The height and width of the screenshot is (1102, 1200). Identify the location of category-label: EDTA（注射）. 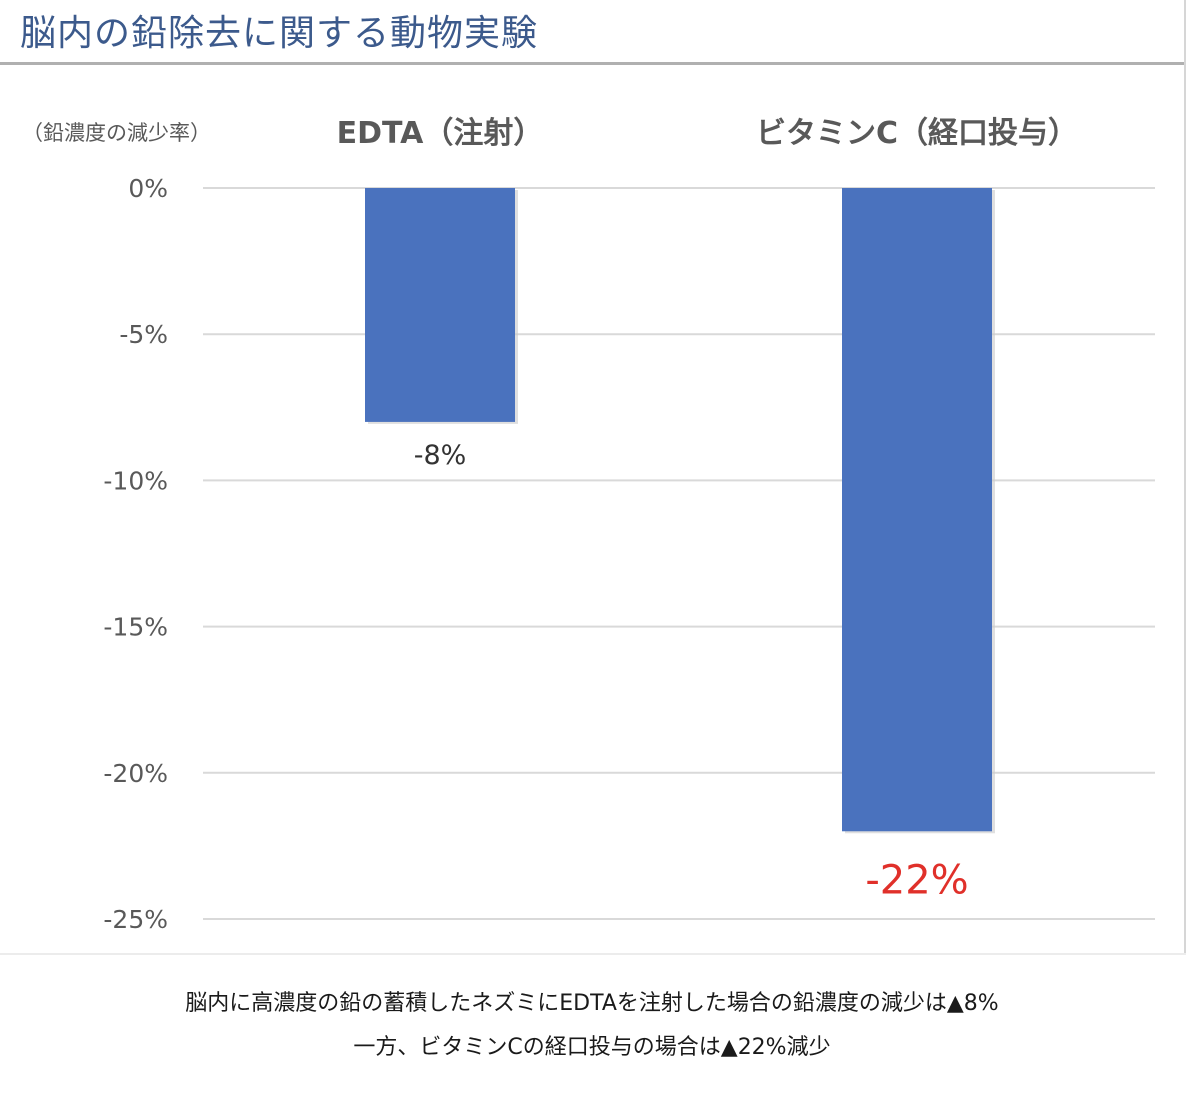
(440, 133).